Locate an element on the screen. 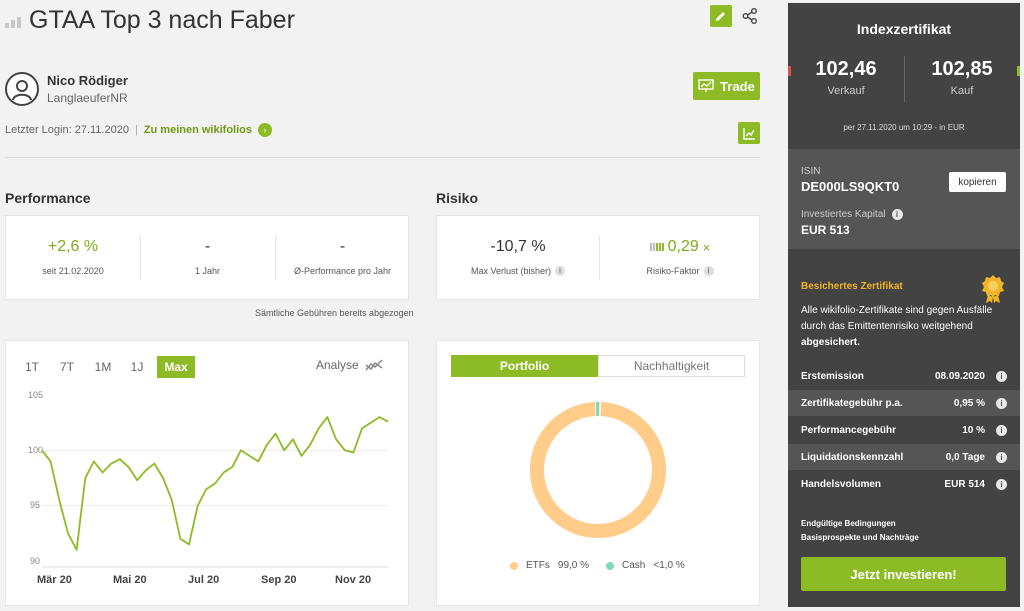  buy-indicator is located at coordinates (1018, 71).